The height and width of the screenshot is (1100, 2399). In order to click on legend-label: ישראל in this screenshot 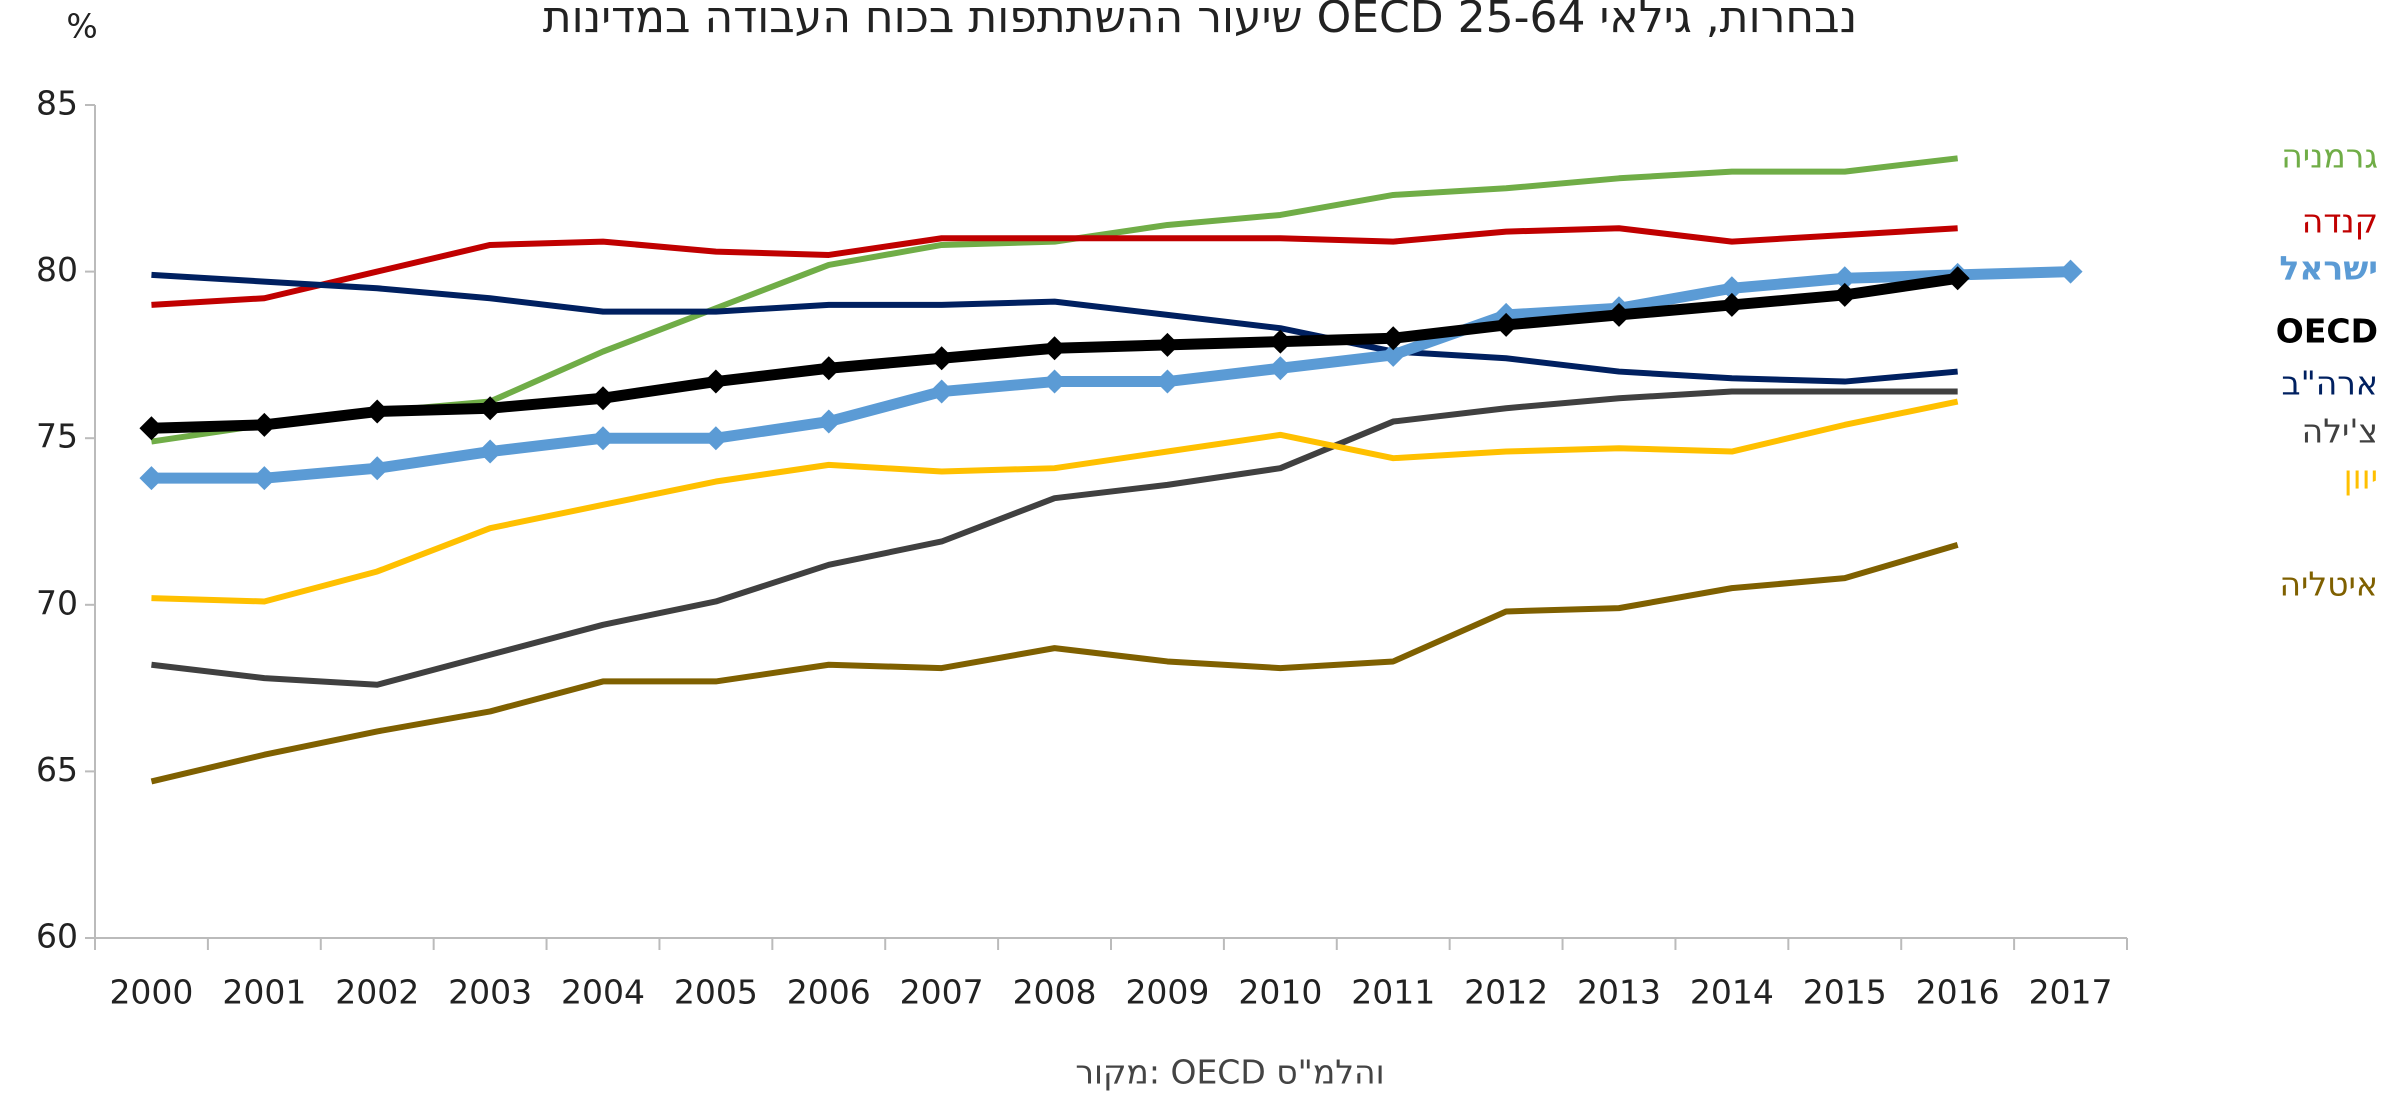, I will do `click(2328, 268)`.